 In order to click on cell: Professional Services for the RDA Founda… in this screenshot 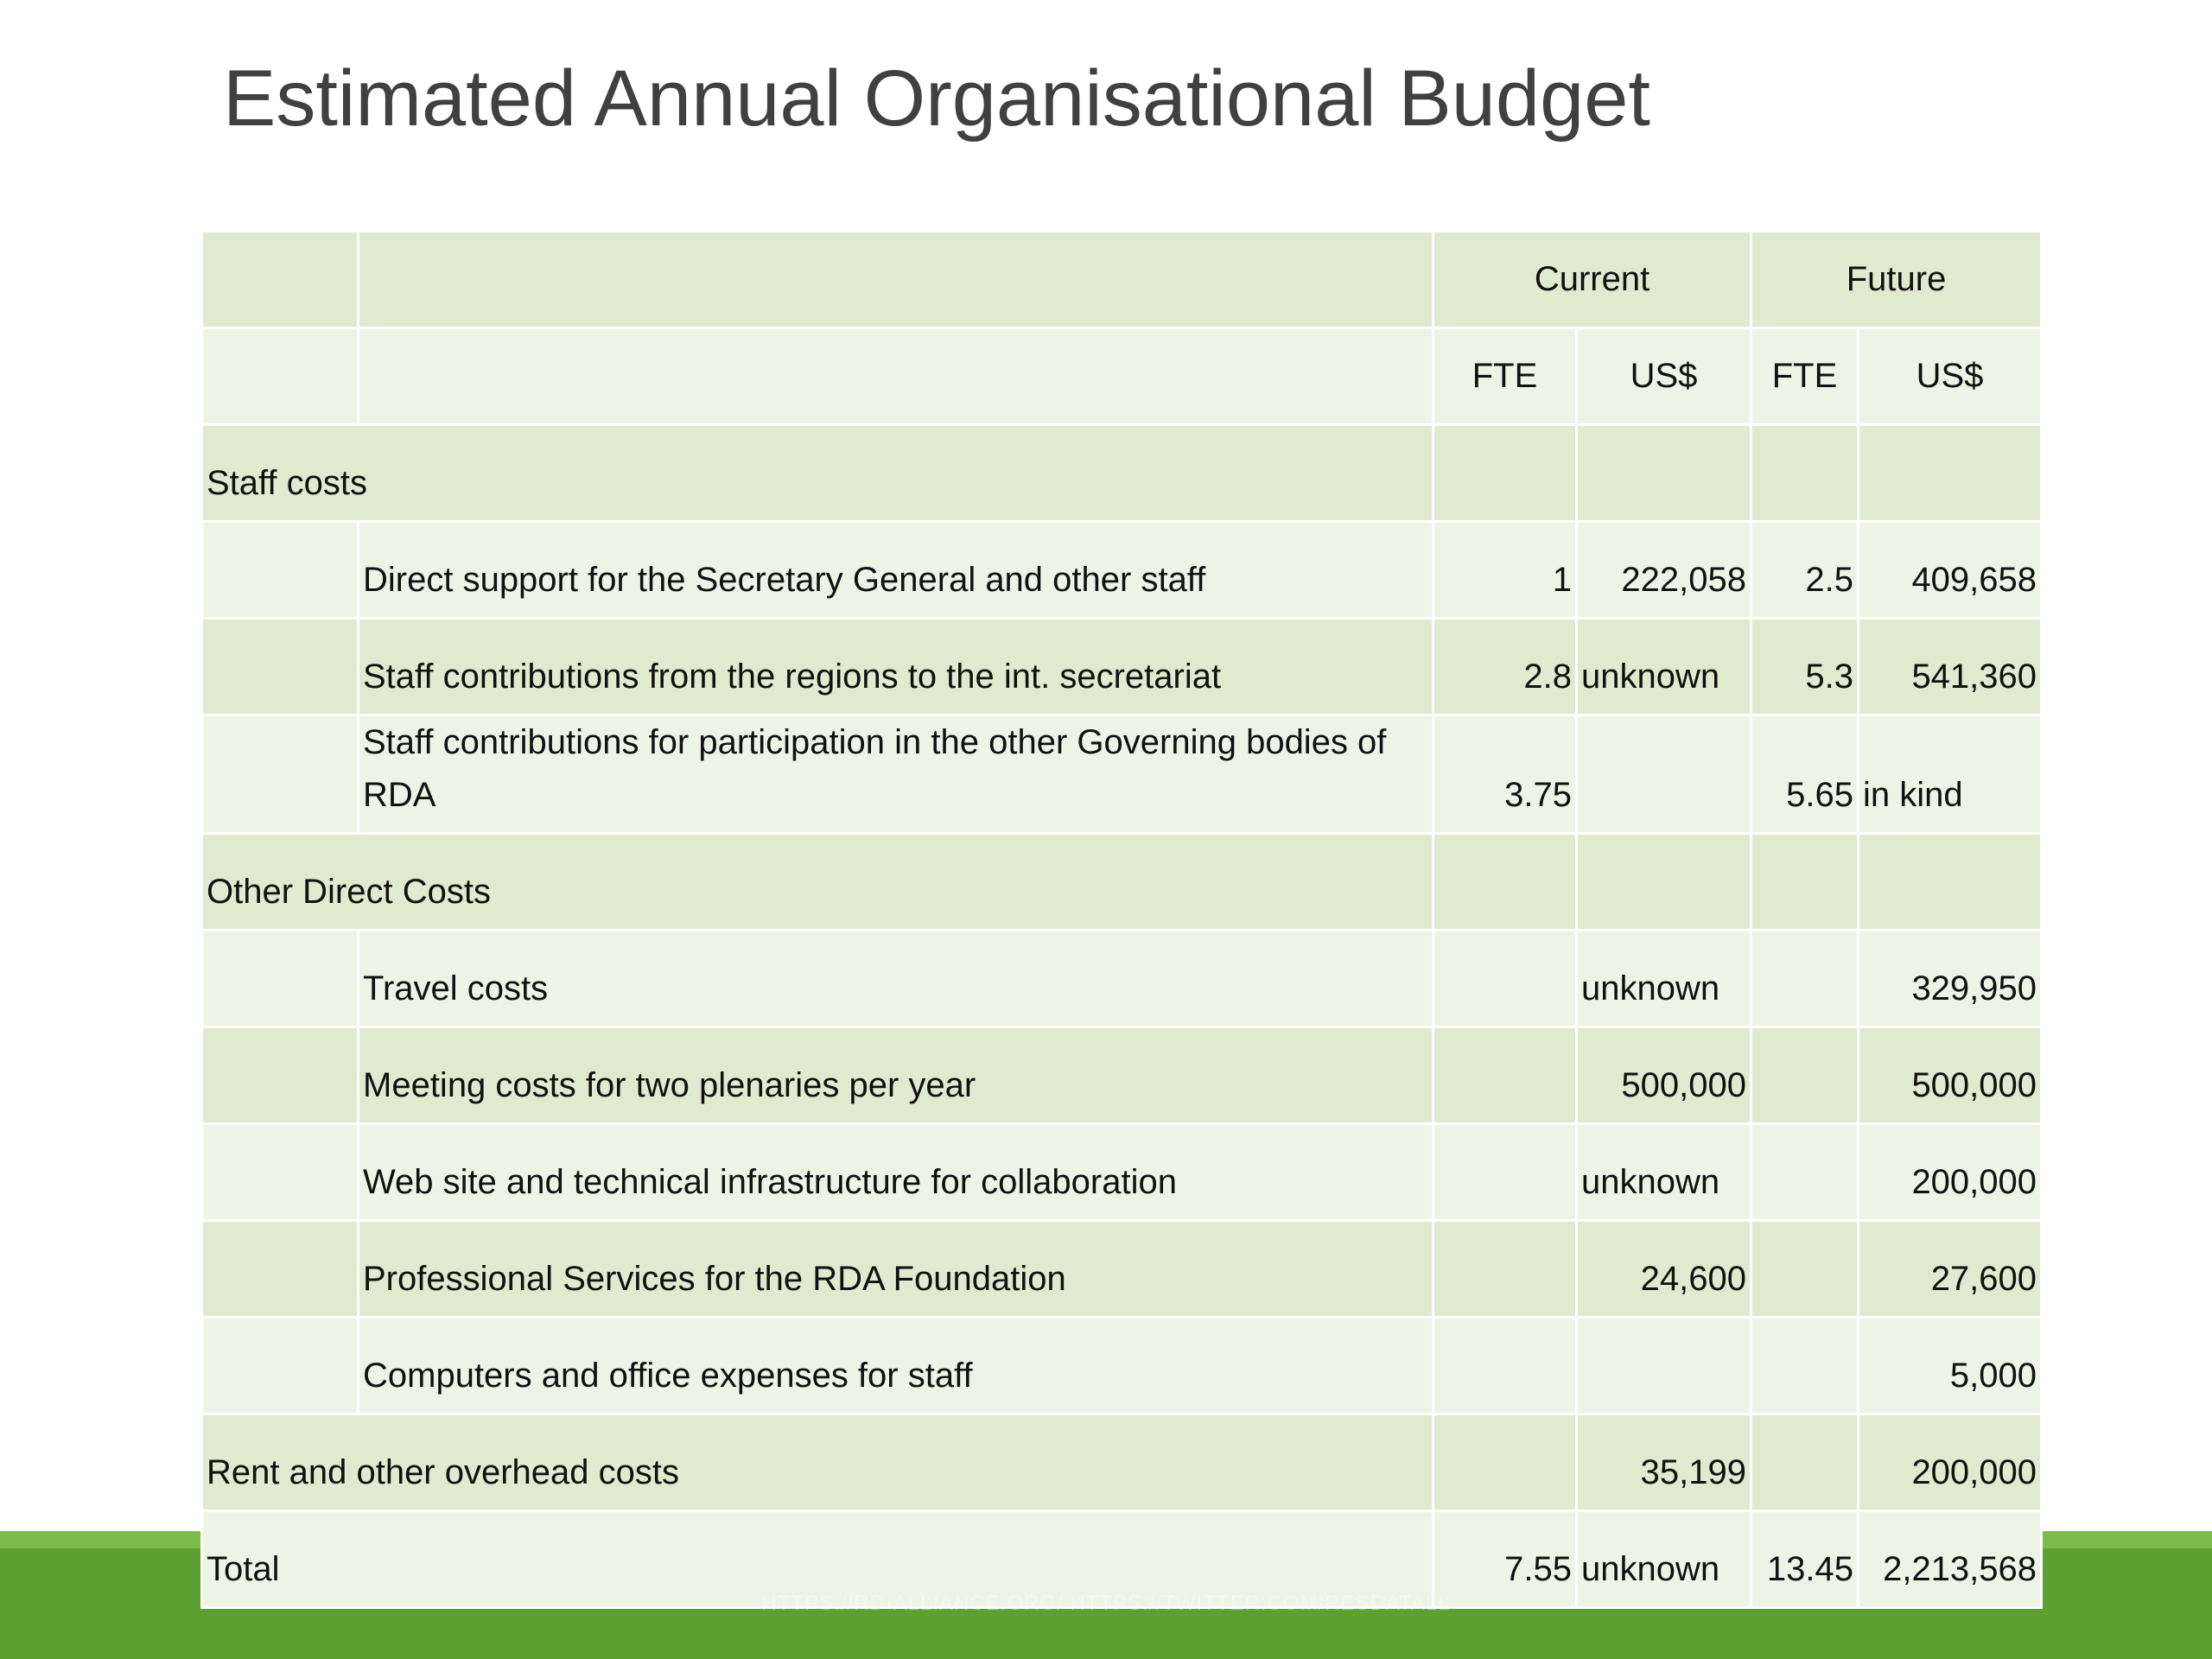, I will do `click(895, 1269)`.